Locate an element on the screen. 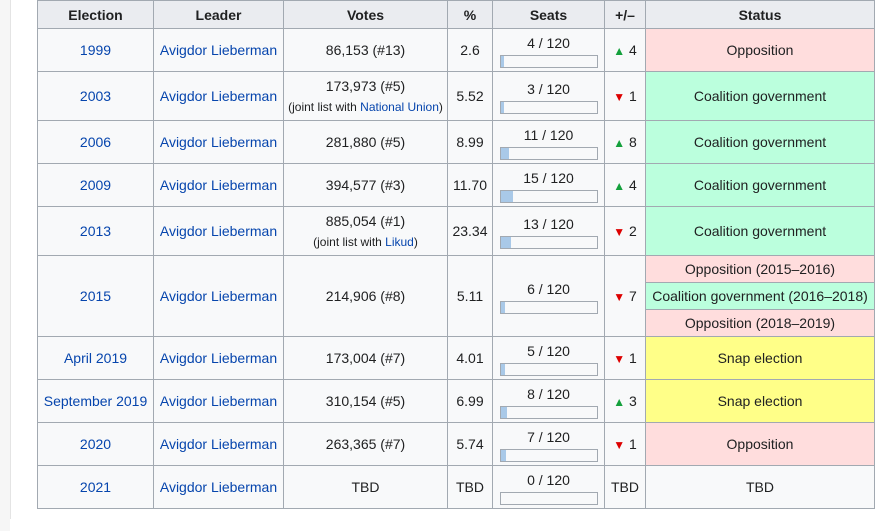 Image resolution: width=895 pixels, height=531 pixels. election-link: 2015 is located at coordinates (95, 296).